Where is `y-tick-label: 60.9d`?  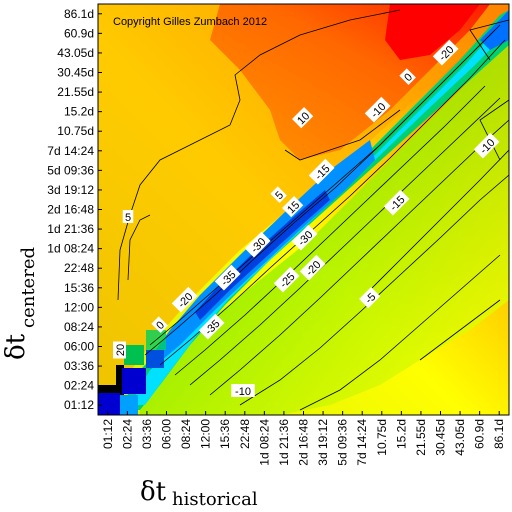
y-tick-label: 60.9d is located at coordinates (79, 33).